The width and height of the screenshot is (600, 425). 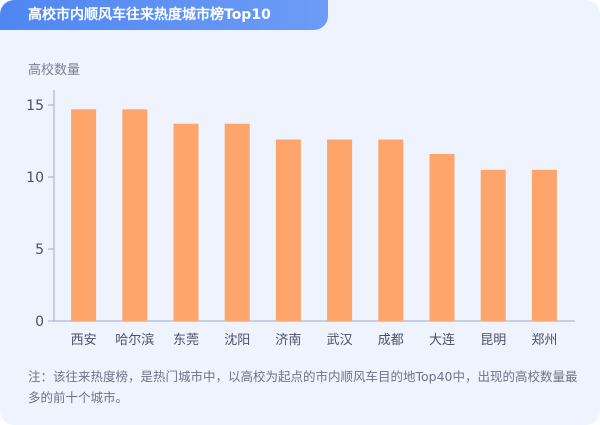 What do you see at coordinates (442, 237) in the screenshot?
I see `bar-大连` at bounding box center [442, 237].